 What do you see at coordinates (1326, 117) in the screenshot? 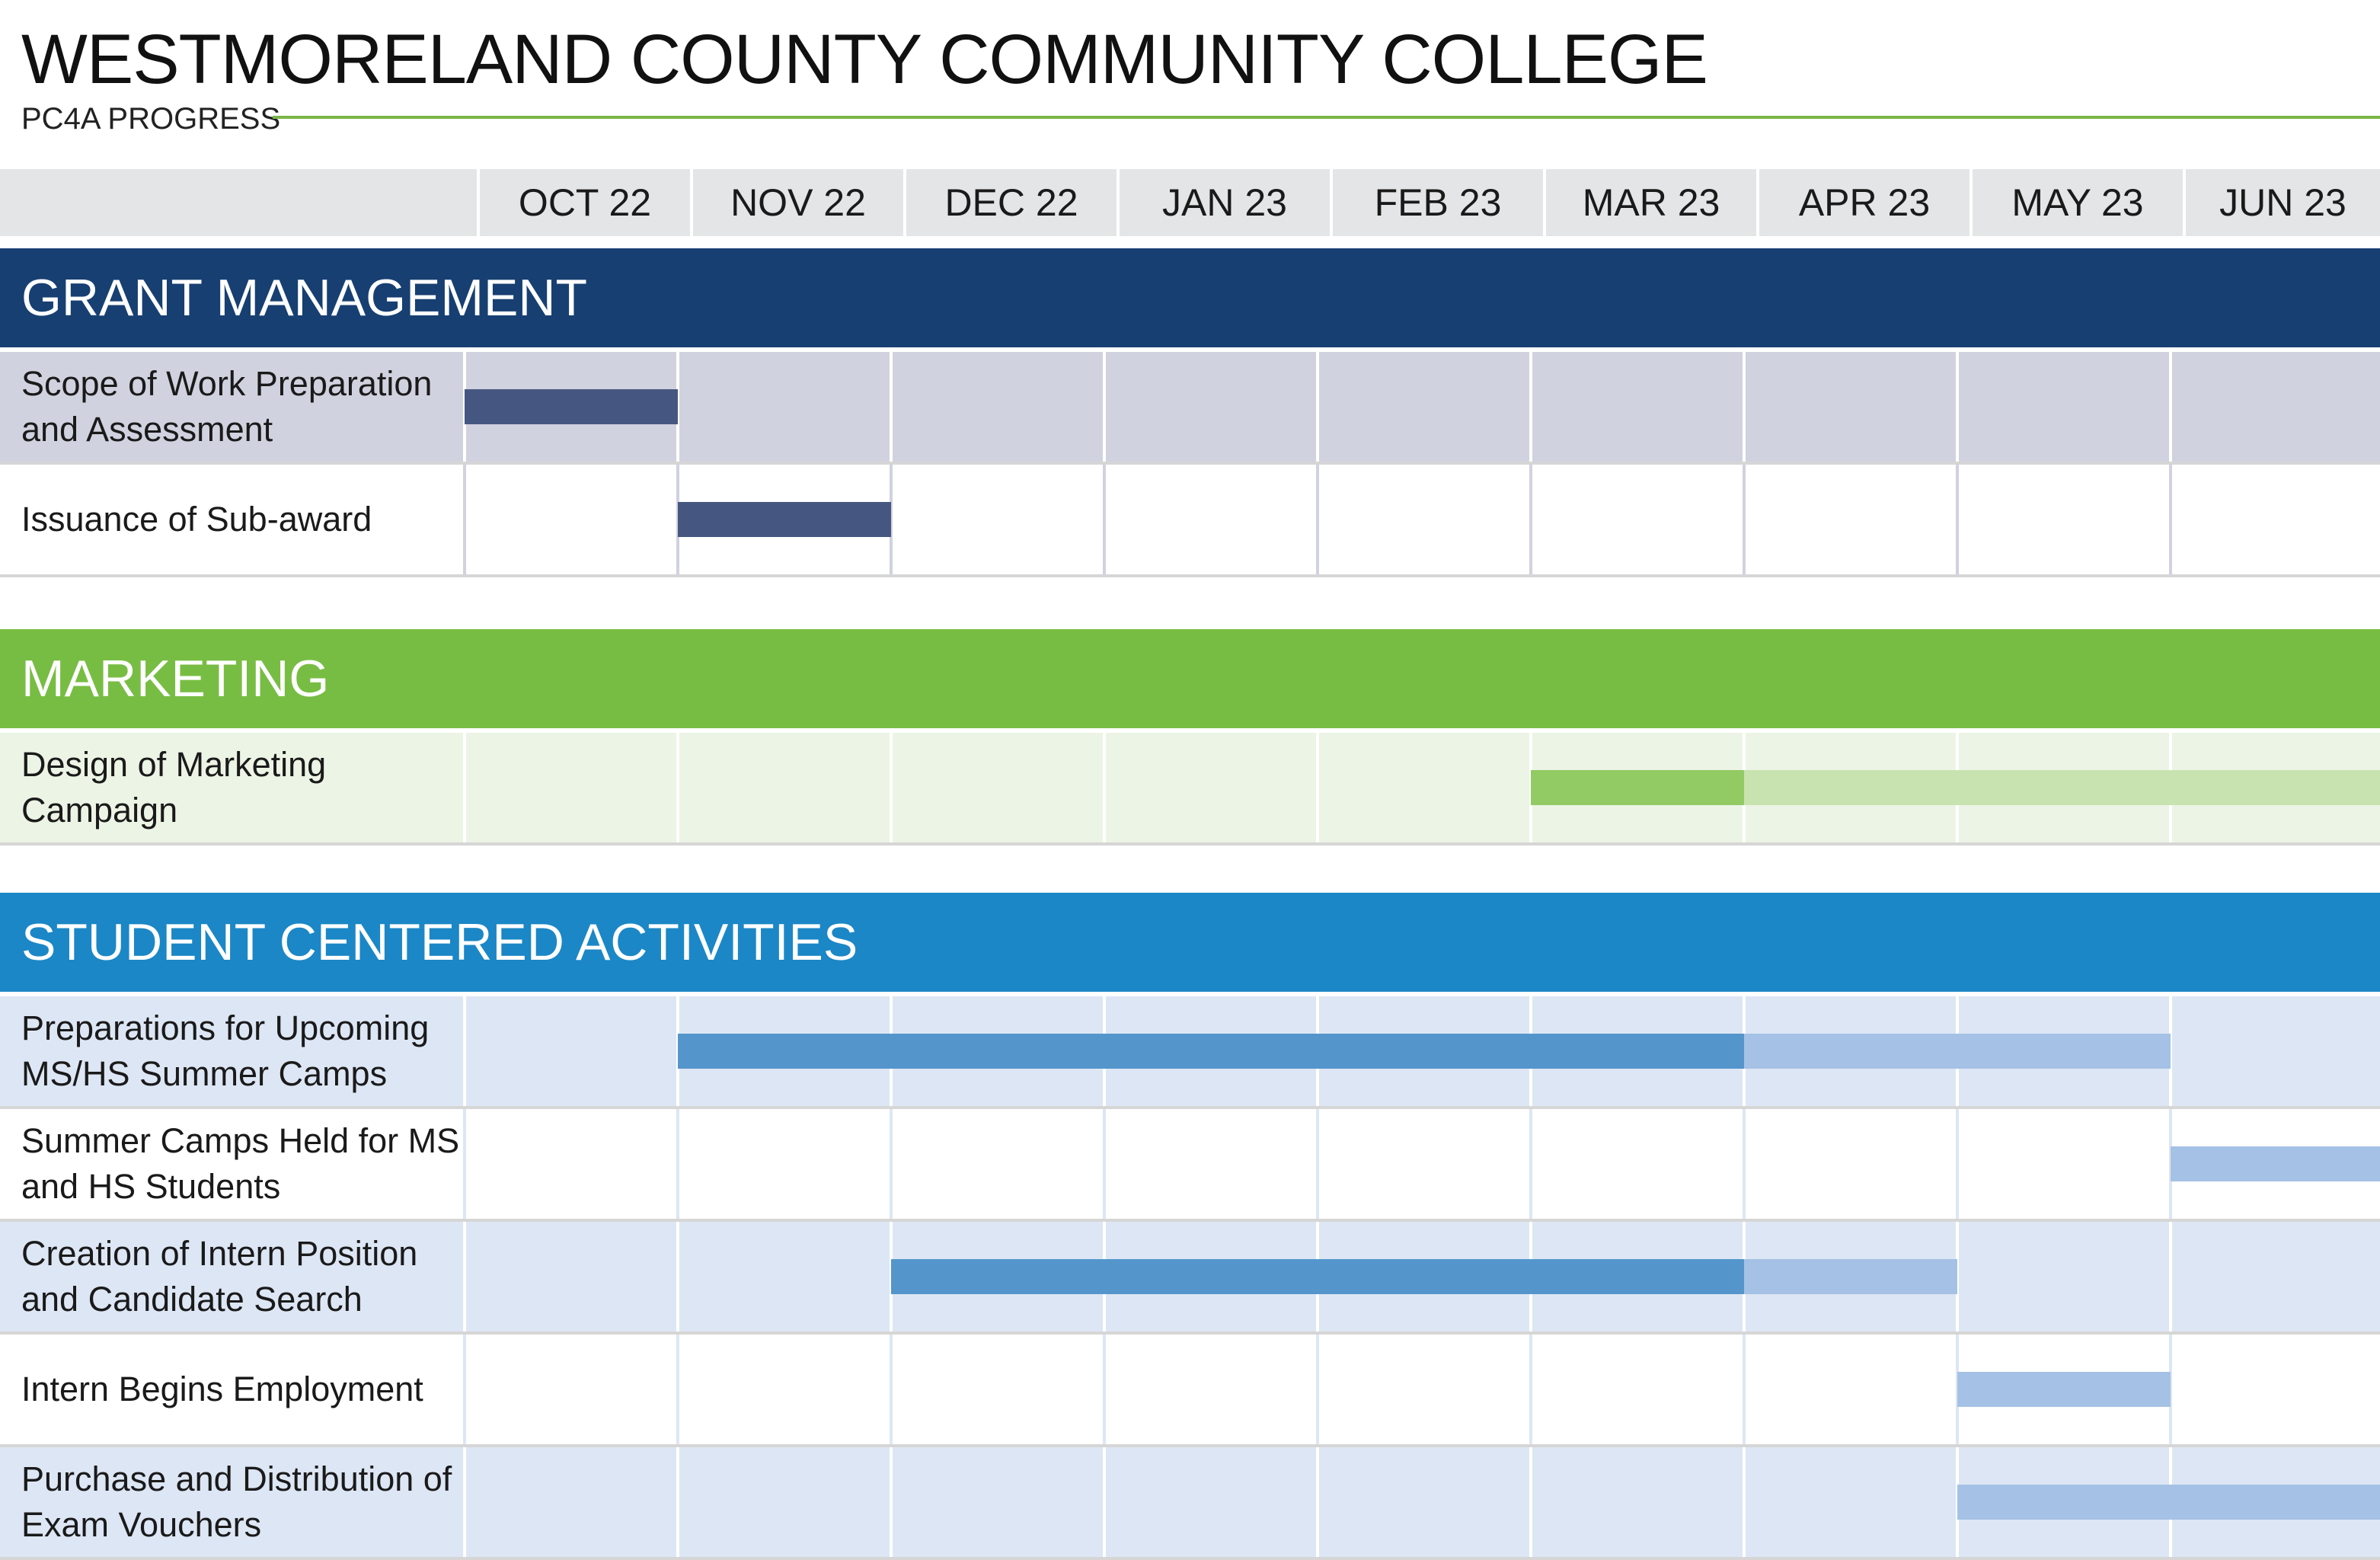
I see `subtitle-divider` at bounding box center [1326, 117].